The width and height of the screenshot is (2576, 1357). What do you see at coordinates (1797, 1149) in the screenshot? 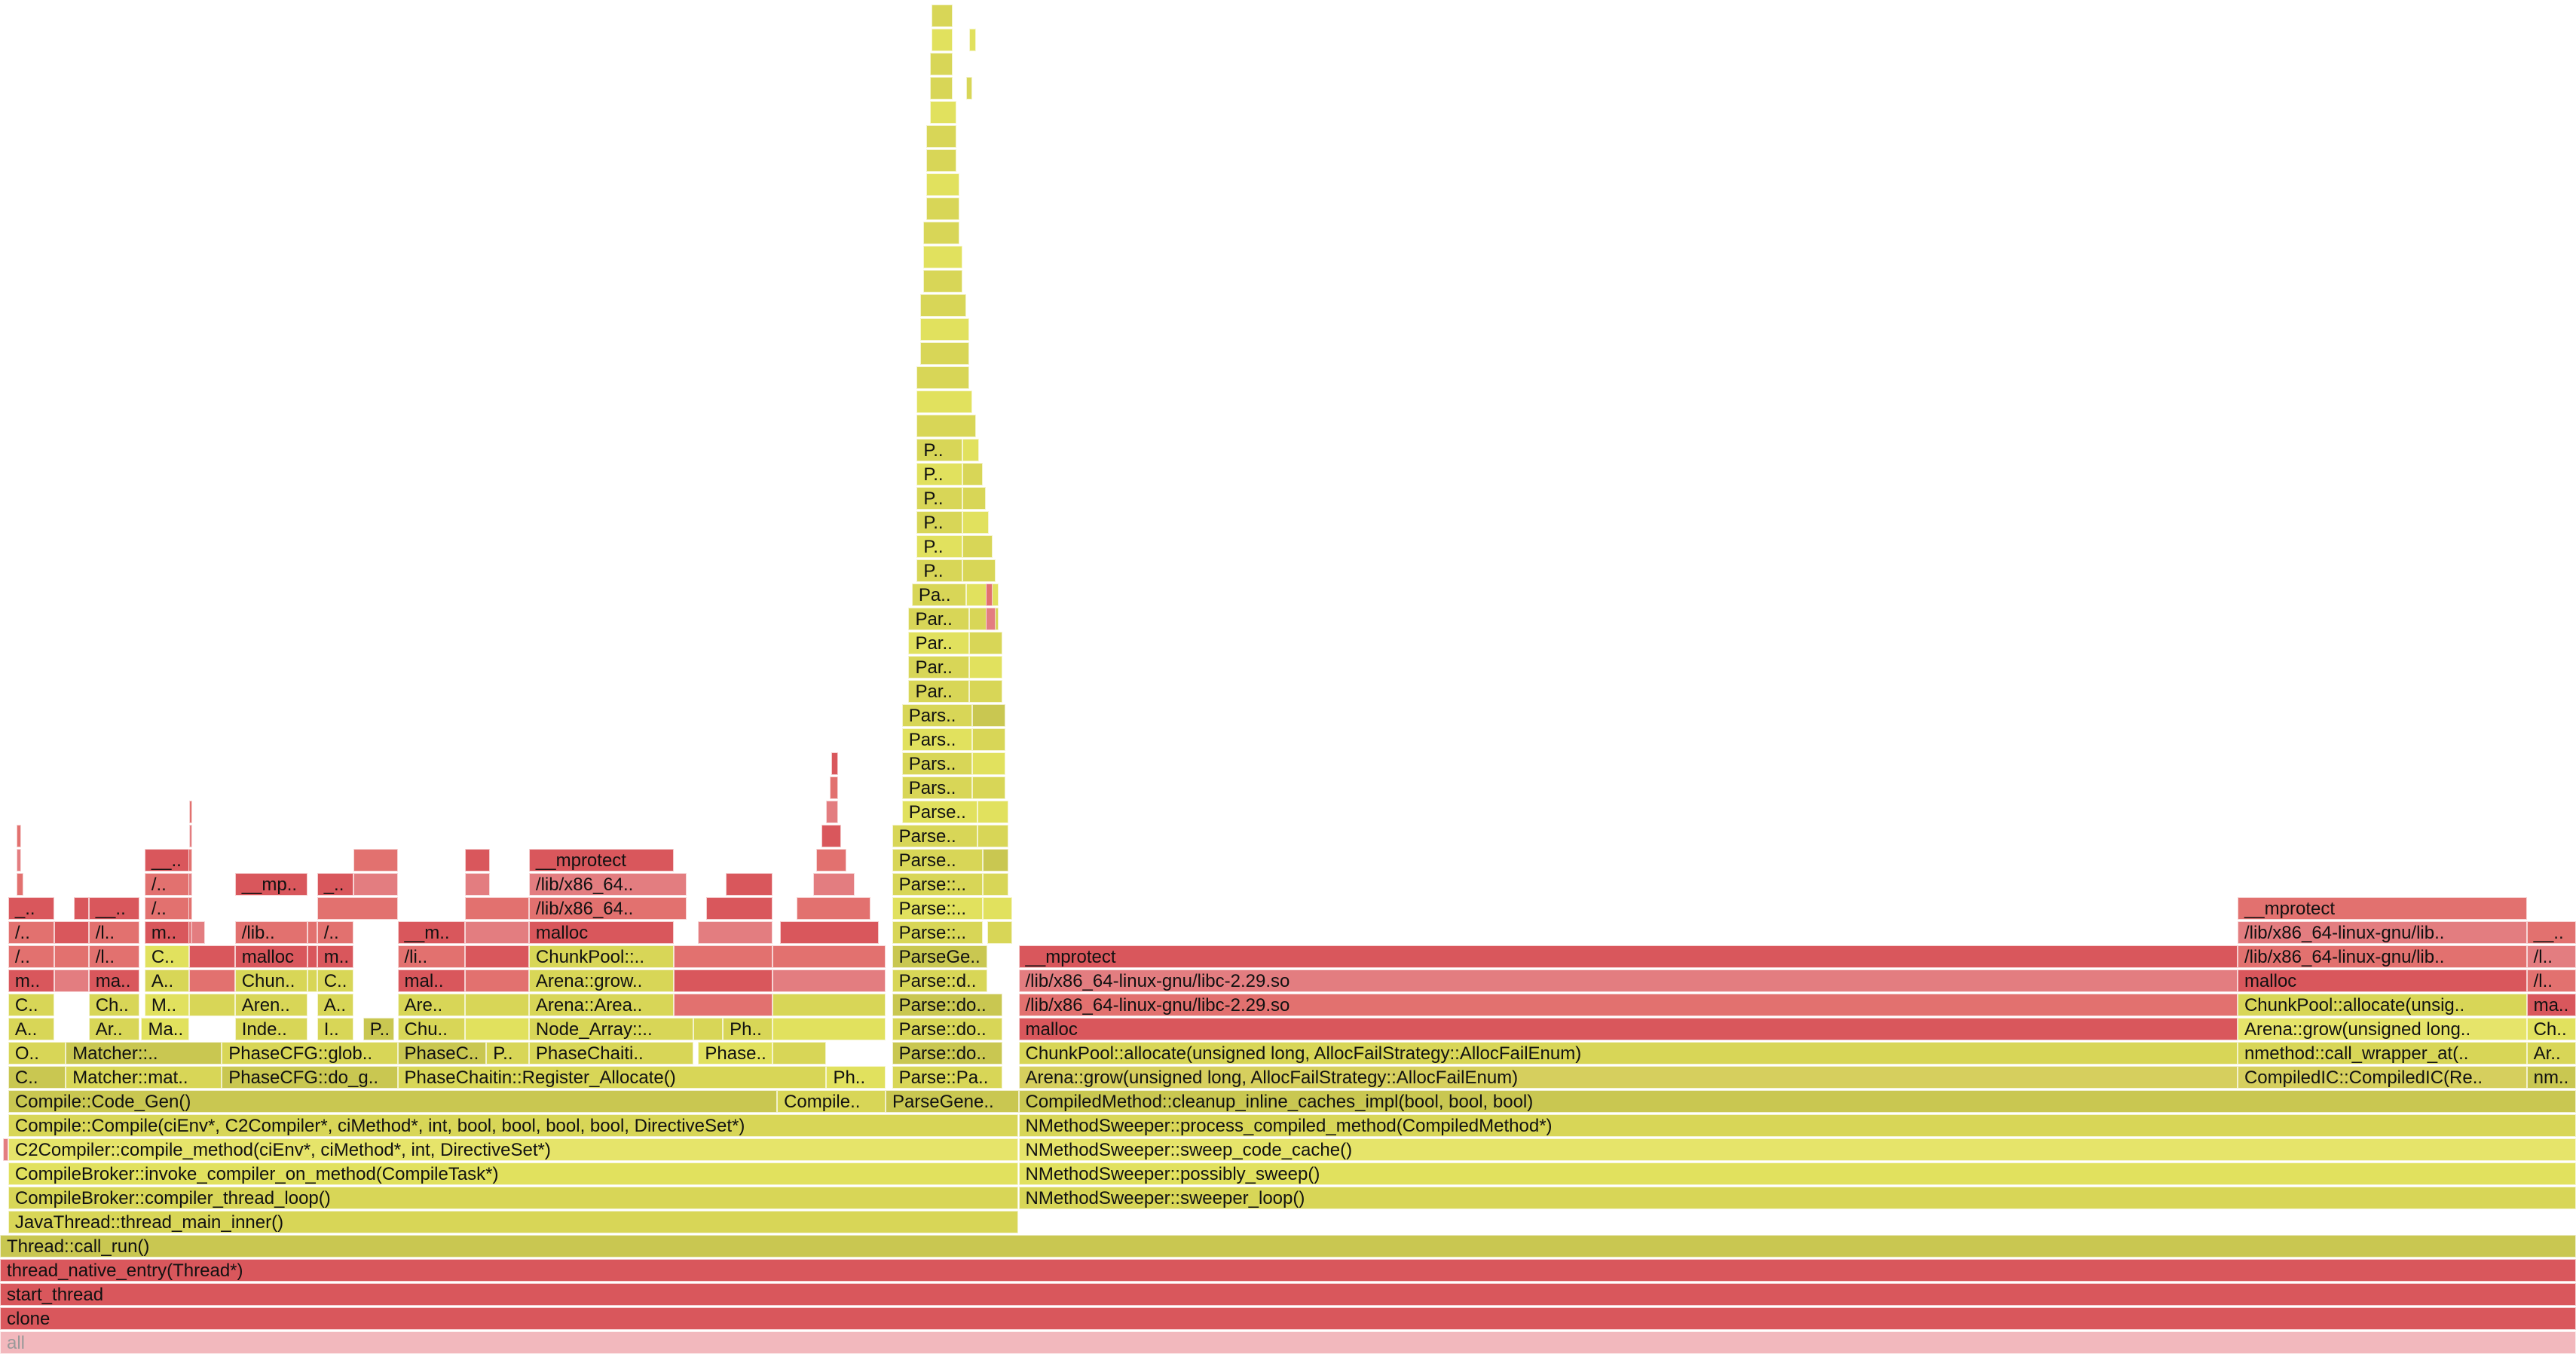
I see `flame-frame: NMethodSweeper::sweep_code_cache()` at bounding box center [1797, 1149].